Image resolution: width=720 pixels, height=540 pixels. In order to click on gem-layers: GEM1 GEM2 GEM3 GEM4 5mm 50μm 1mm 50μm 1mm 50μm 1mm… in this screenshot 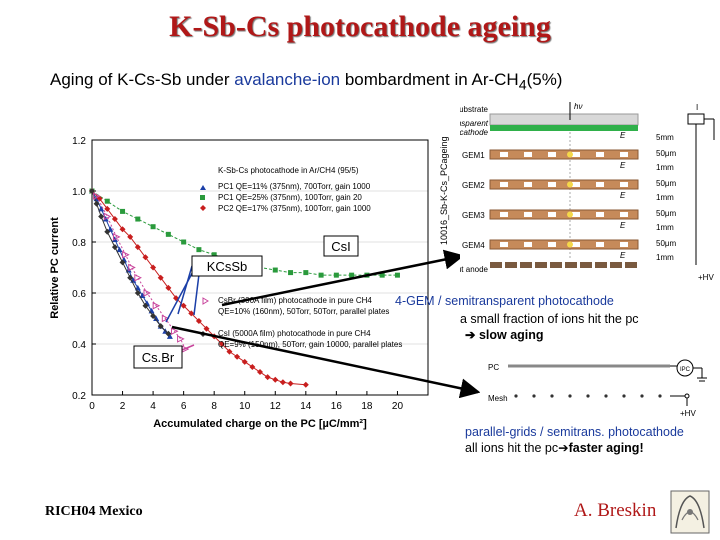, I will do `click(569, 196)`.